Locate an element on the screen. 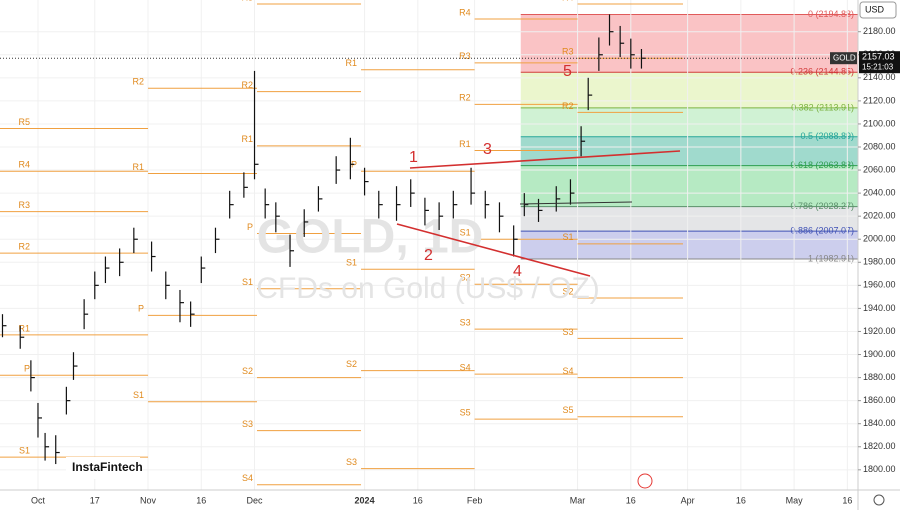 This screenshot has height=515, width=900. y-tick-label: 1940.00 is located at coordinates (879, 308).